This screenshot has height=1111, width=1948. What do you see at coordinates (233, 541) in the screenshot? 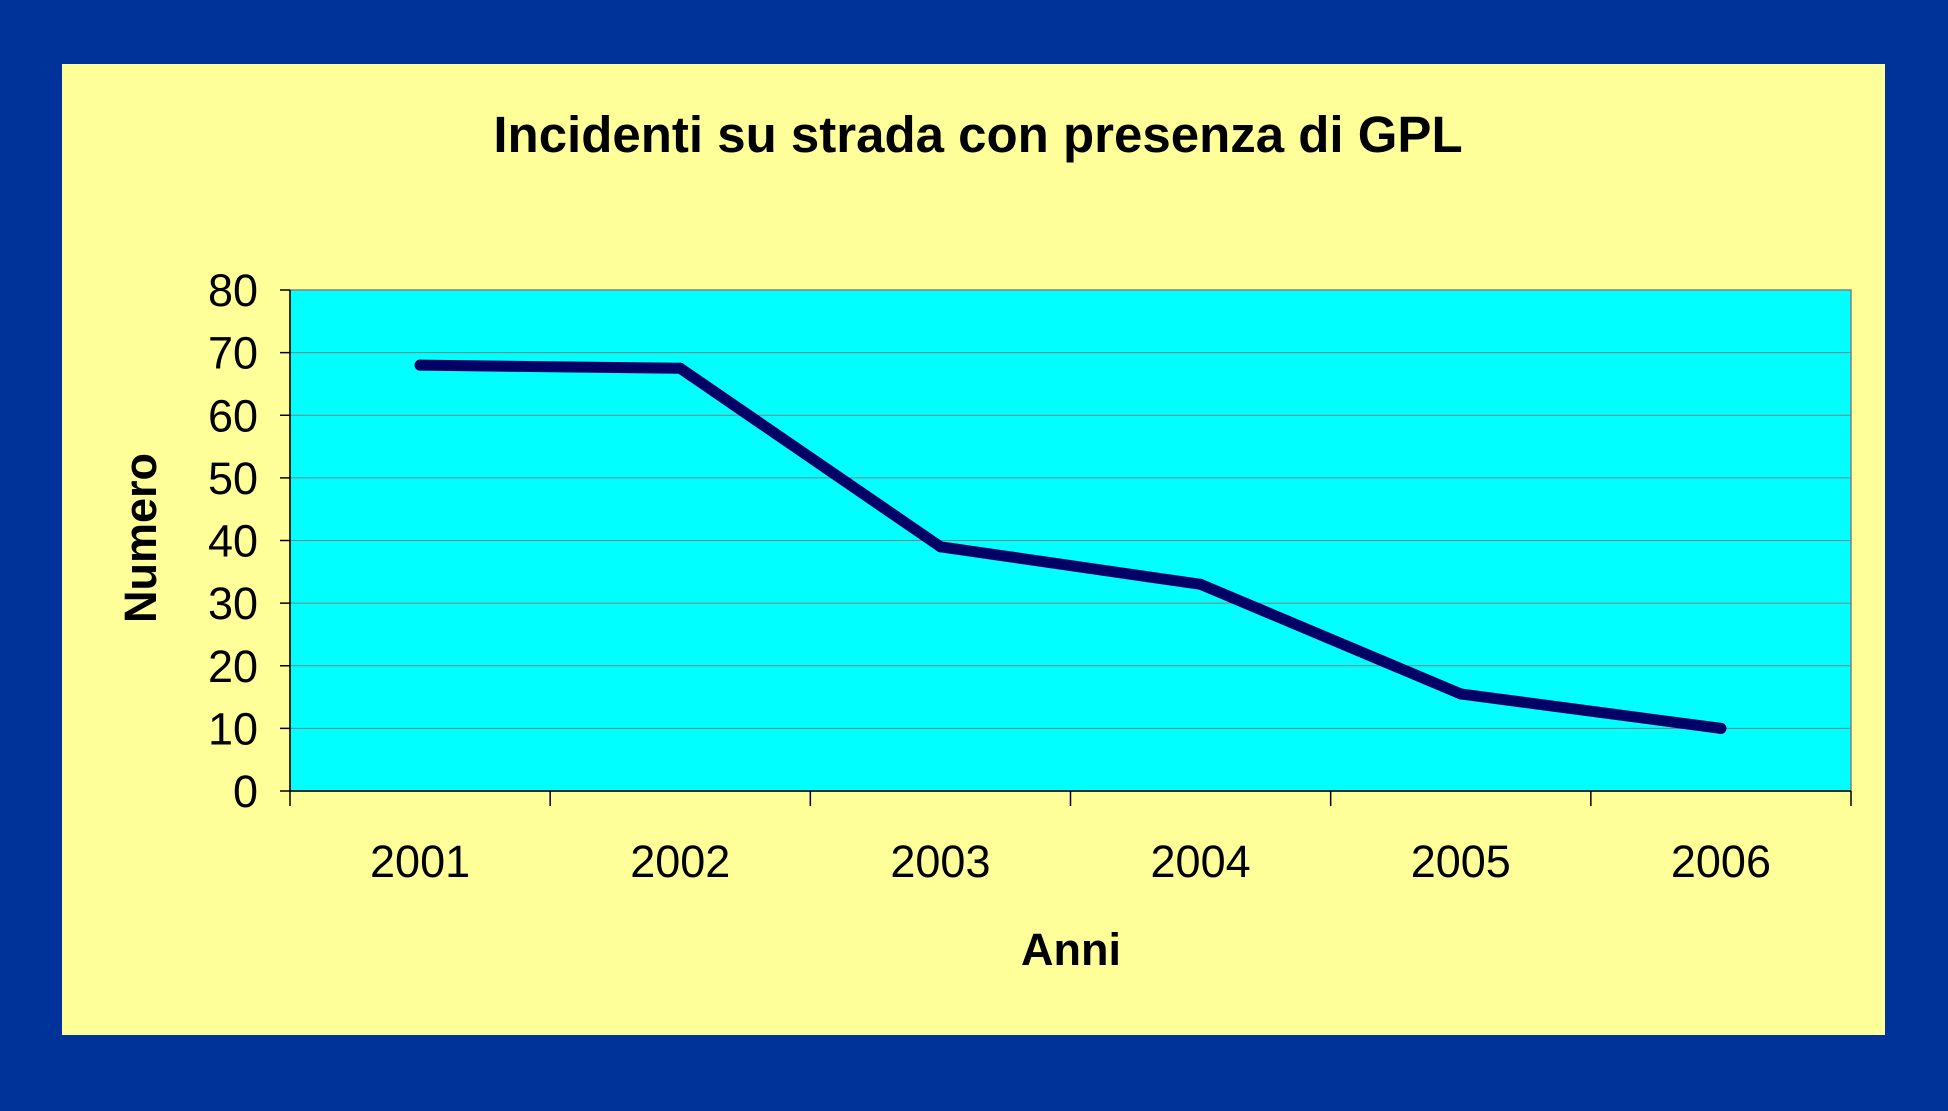
I see `y-tick-label: 40` at bounding box center [233, 541].